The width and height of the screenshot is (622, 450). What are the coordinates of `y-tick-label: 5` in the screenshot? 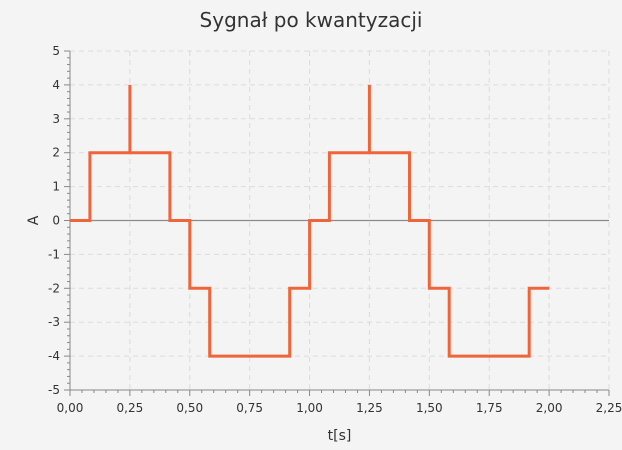 It's located at (56, 51).